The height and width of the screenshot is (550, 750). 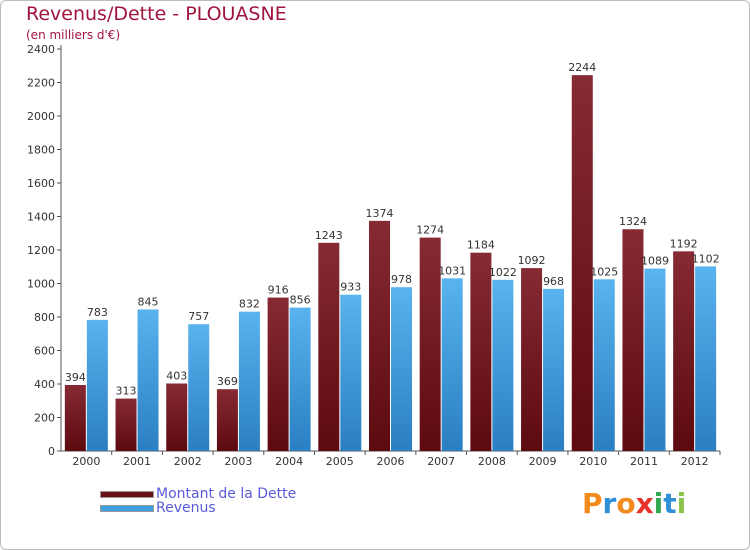 What do you see at coordinates (44, 351) in the screenshot?
I see `y-tick-label: 600` at bounding box center [44, 351].